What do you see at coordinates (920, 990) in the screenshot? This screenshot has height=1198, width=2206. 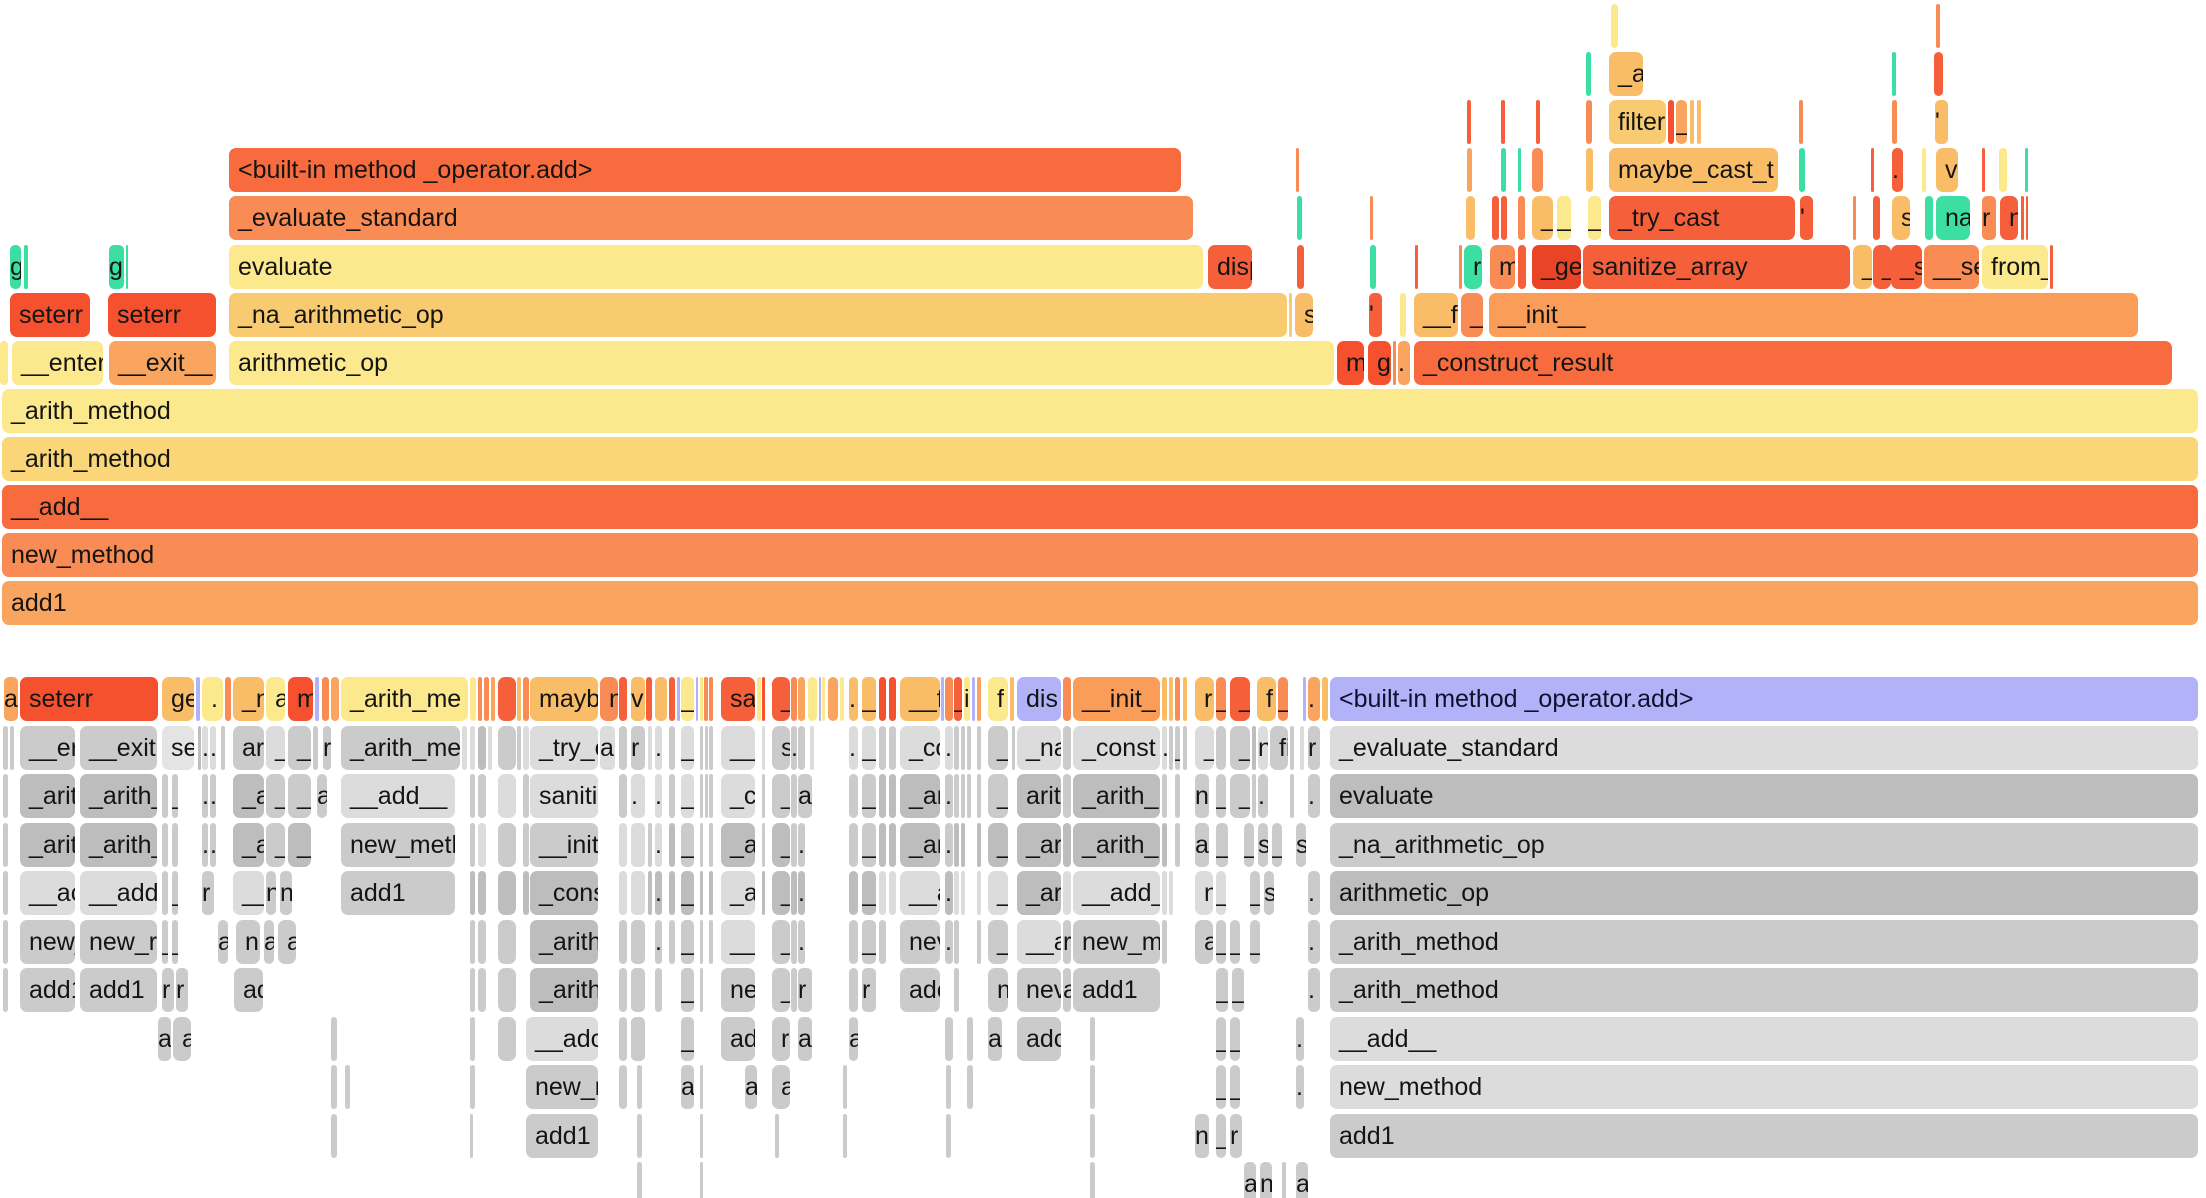 I see `frame-bar-adc: adc` at bounding box center [920, 990].